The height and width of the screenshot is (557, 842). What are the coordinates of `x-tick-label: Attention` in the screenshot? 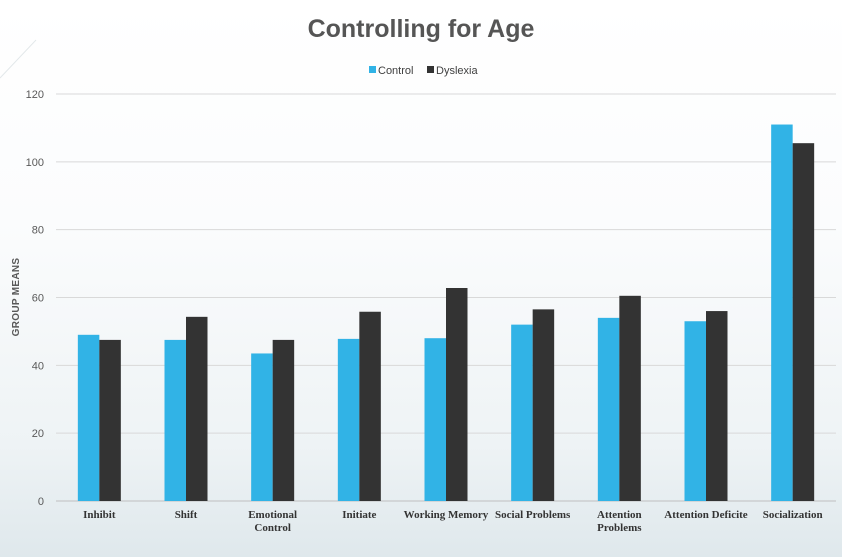 It's located at (619, 515).